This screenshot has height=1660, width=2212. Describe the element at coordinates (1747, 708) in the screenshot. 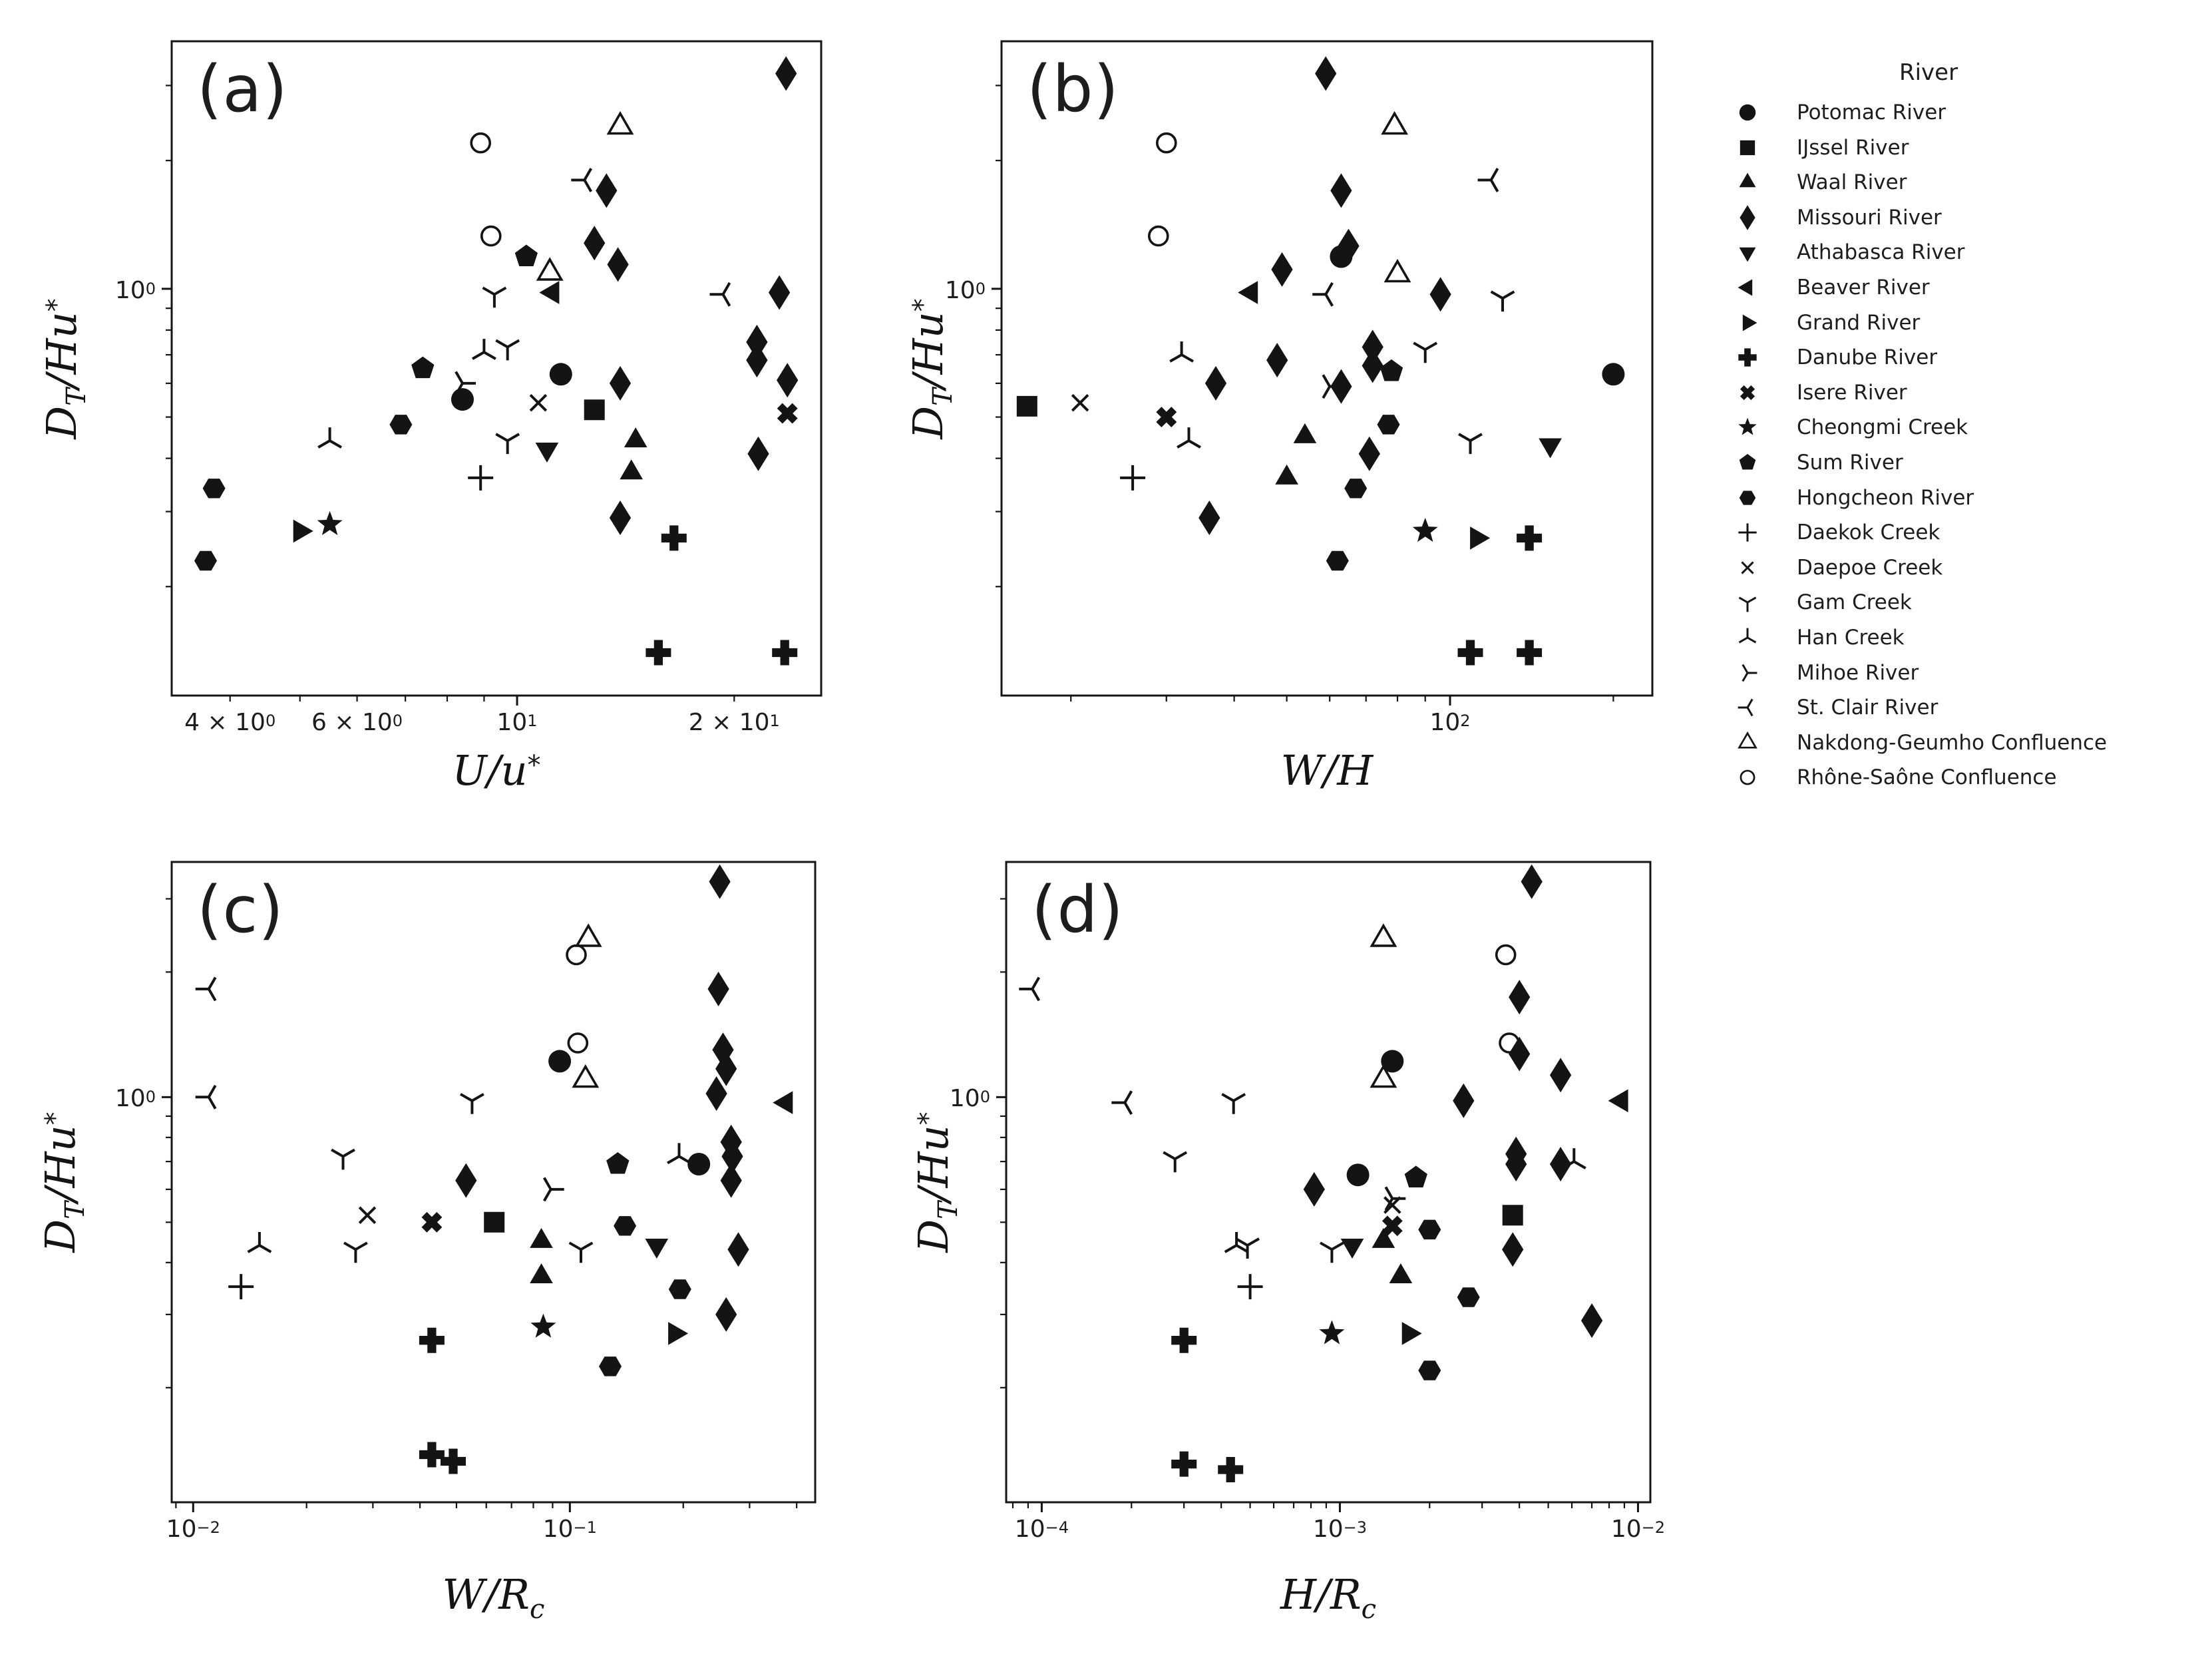

I see `tri-right-icon` at that location.